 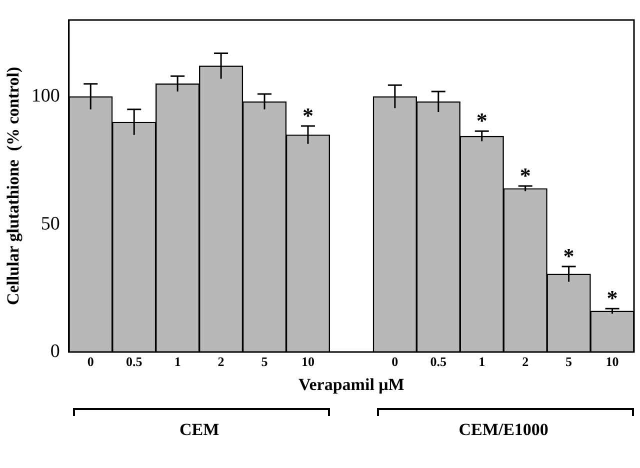 I want to click on y-axis-title: Cellular glutathione (% control), so click(x=13, y=186).